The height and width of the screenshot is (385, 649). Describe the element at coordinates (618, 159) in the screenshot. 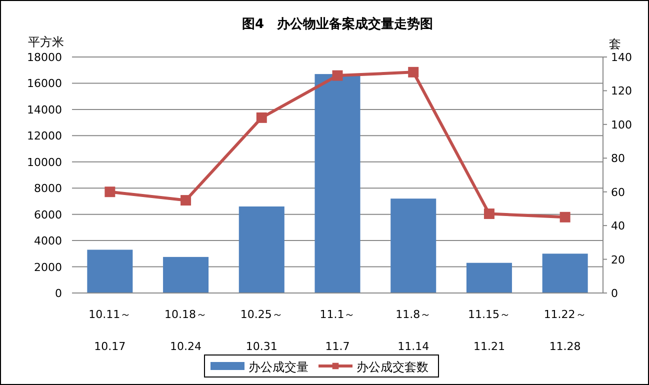

I see `y2-tick-label: 80` at that location.